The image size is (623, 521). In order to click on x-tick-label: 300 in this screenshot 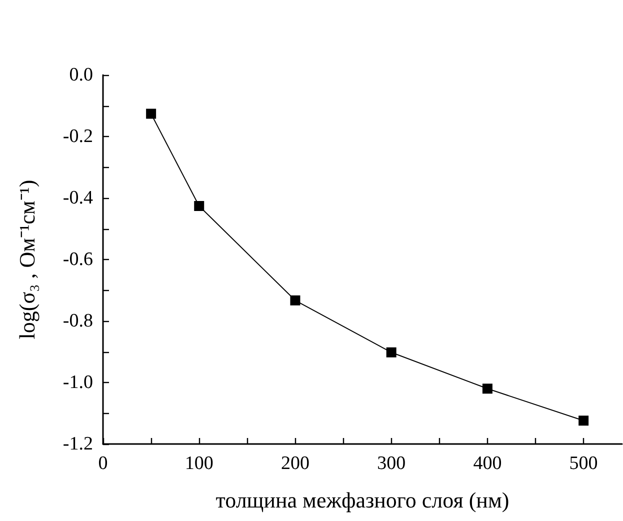, I will do `click(391, 463)`.